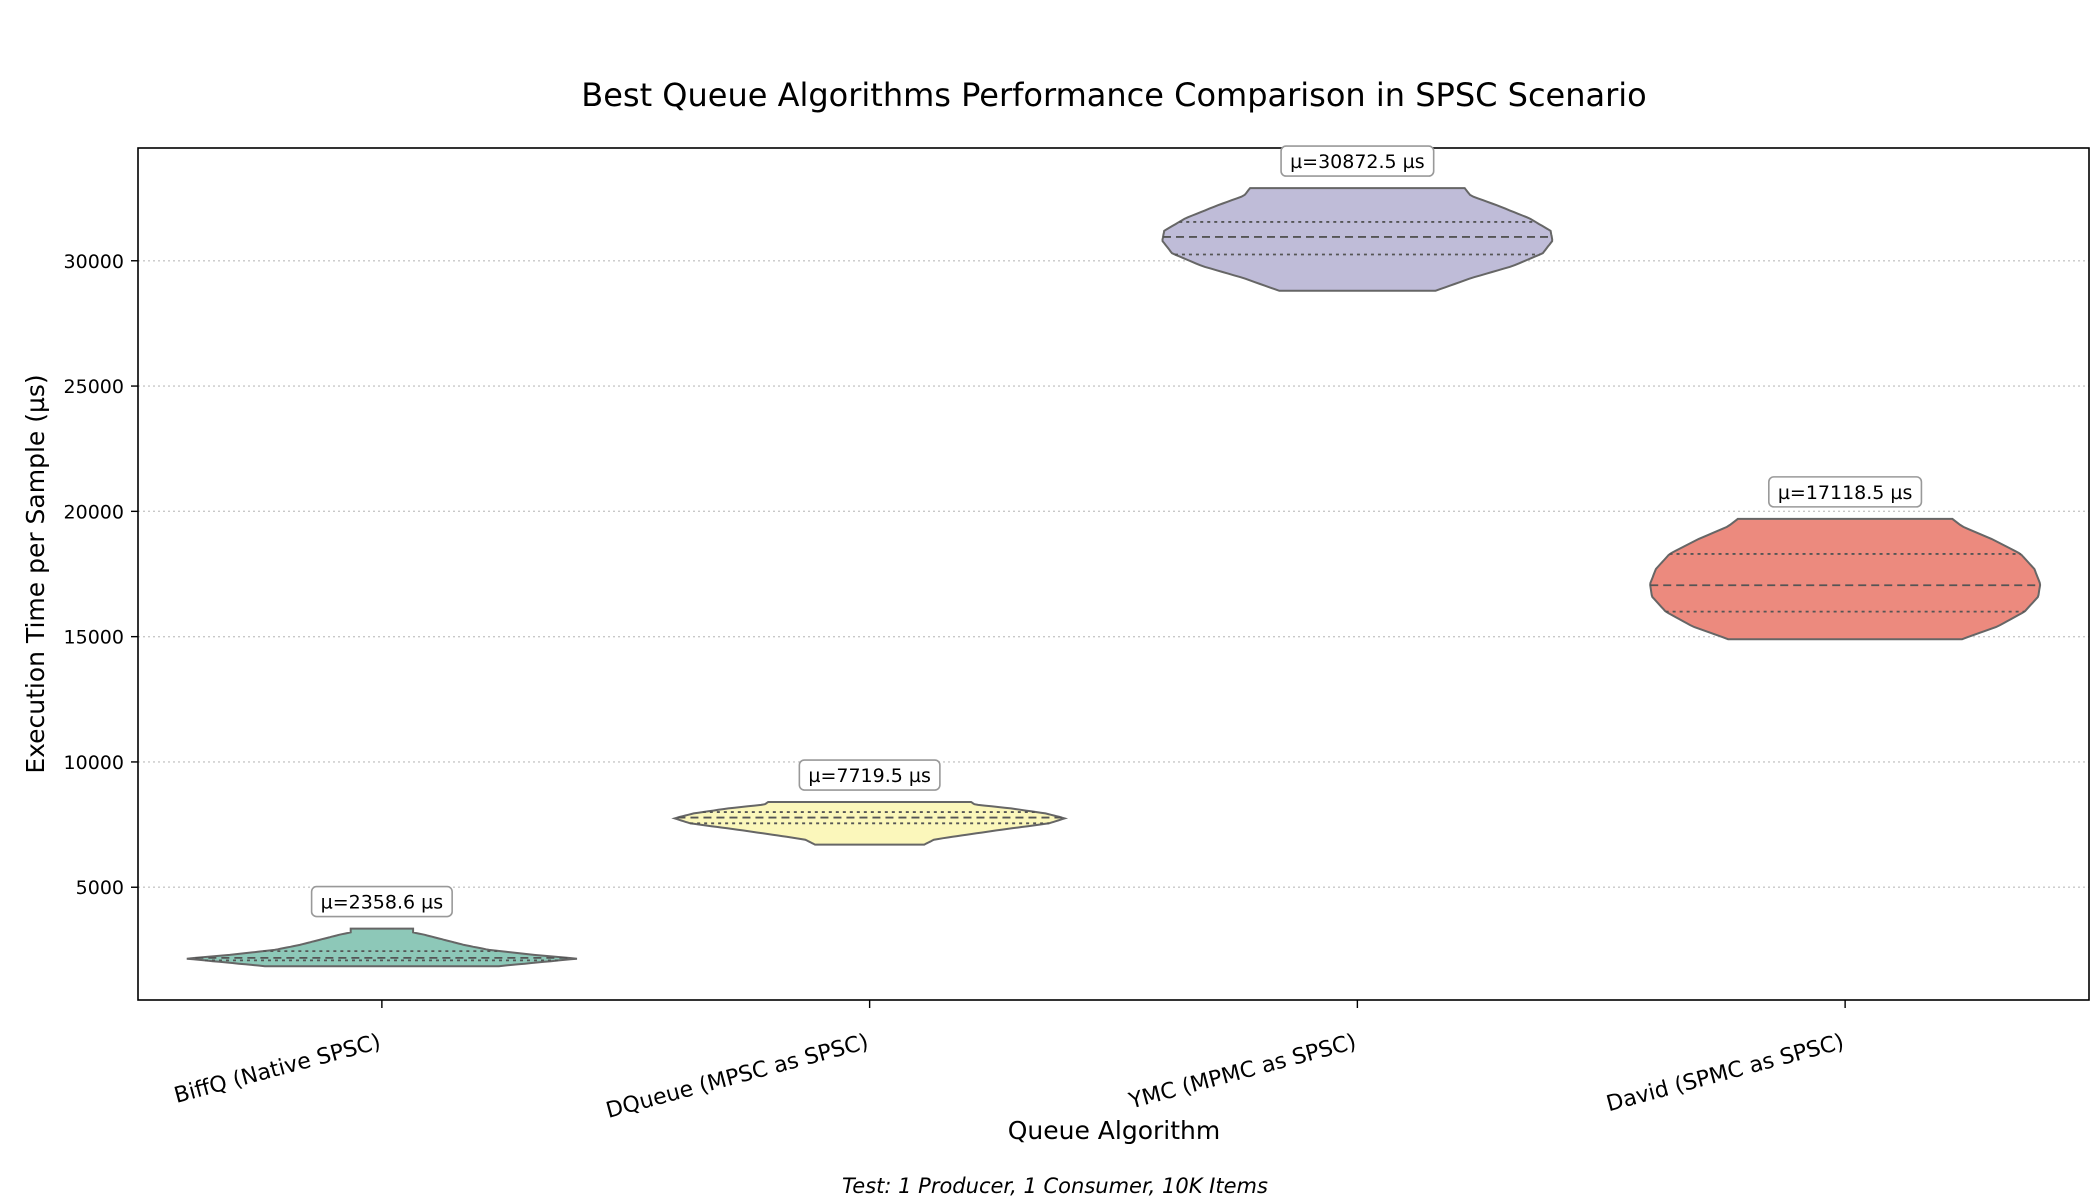  What do you see at coordinates (100, 888) in the screenshot?
I see `y-tick-label: 5000` at bounding box center [100, 888].